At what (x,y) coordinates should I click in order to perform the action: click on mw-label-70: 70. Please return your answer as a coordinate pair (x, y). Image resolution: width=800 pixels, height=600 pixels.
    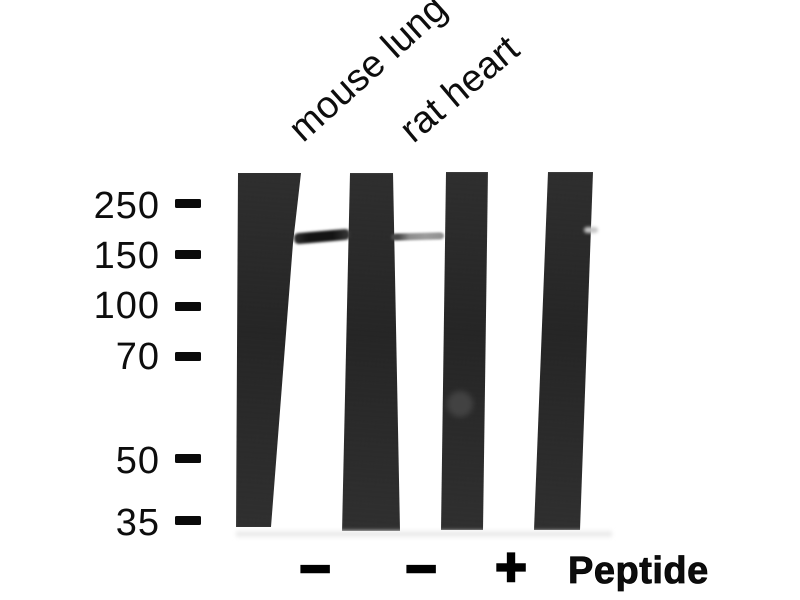
    Looking at the image, I should click on (137, 357).